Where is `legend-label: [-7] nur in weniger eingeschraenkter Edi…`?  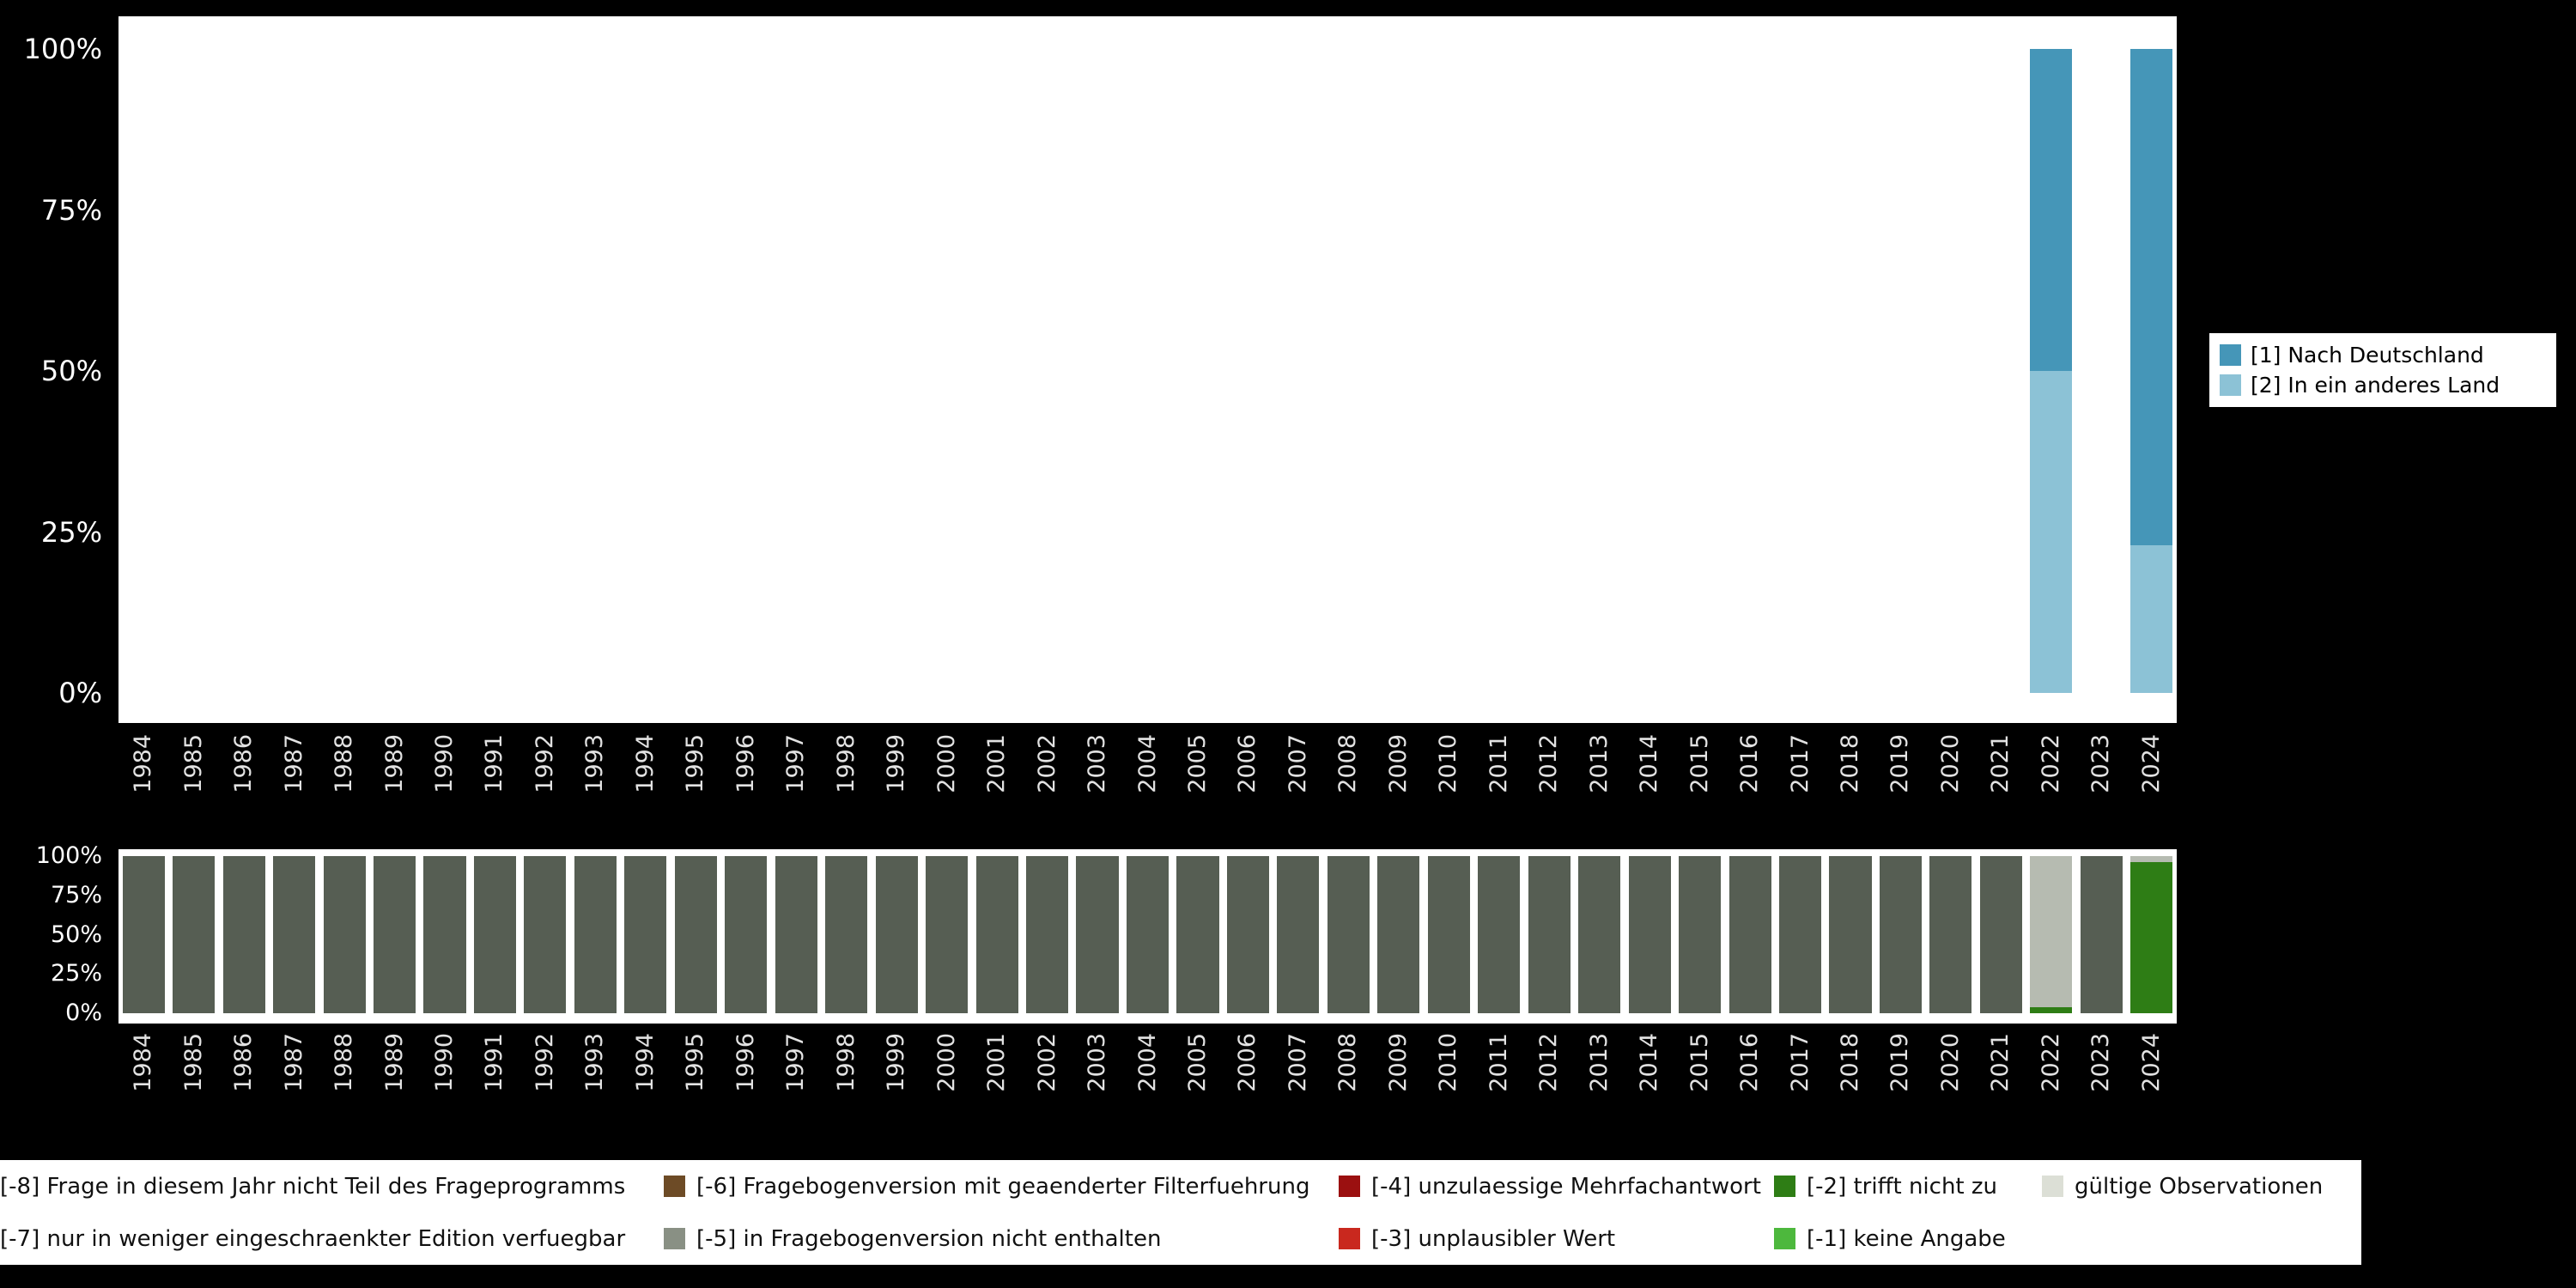 legend-label: [-7] nur in weniger eingeschraenkter Edi… is located at coordinates (313, 1239).